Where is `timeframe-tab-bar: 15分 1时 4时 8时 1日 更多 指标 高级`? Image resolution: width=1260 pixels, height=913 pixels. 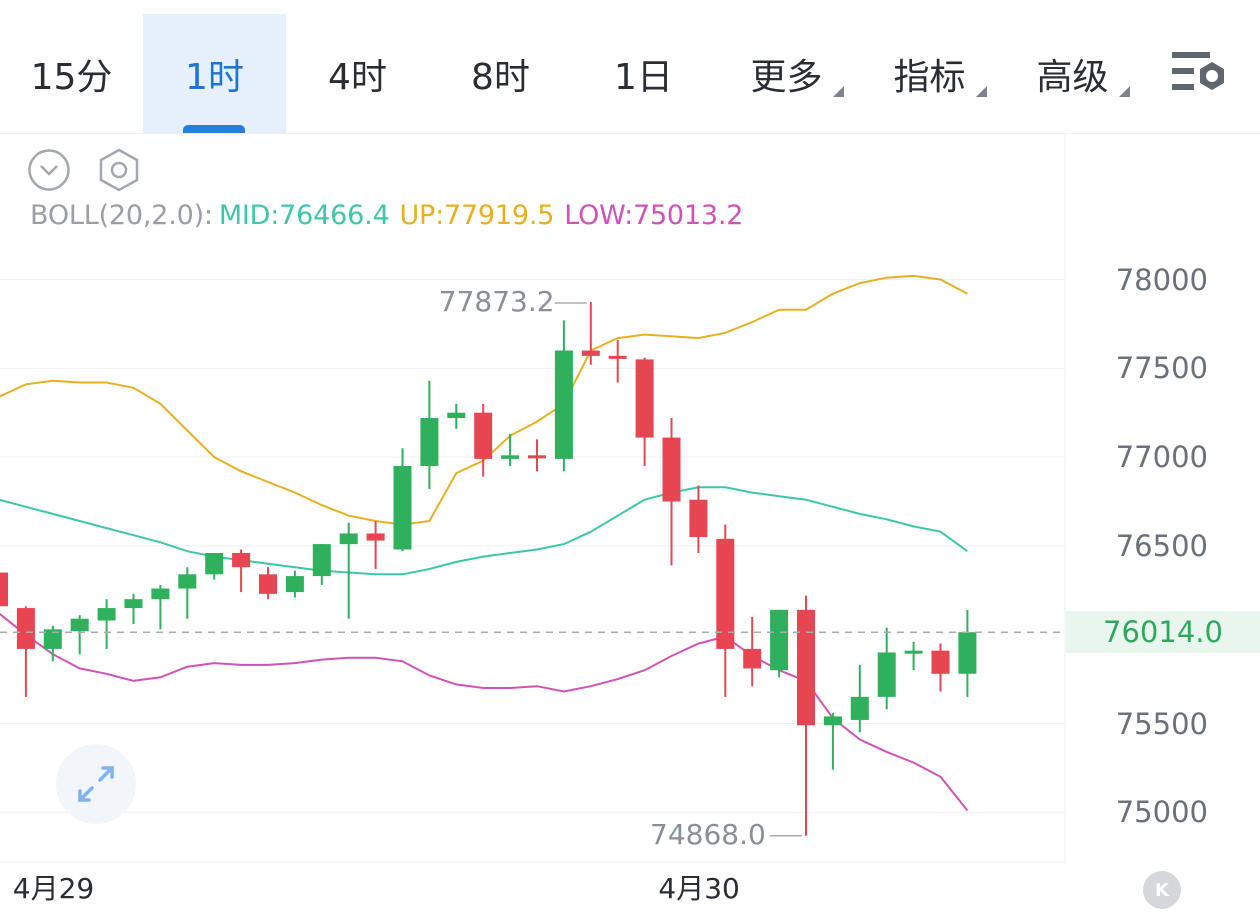
timeframe-tab-bar: 15分 1时 4时 8时 1日 更多 指标 高级 is located at coordinates (630, 67).